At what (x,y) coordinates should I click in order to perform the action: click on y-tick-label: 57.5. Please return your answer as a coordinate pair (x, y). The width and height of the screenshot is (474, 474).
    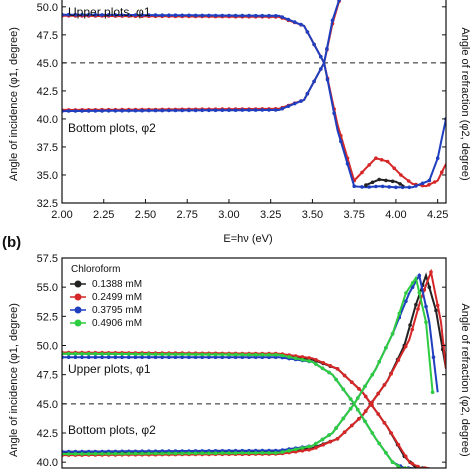
    Looking at the image, I should click on (47, 259).